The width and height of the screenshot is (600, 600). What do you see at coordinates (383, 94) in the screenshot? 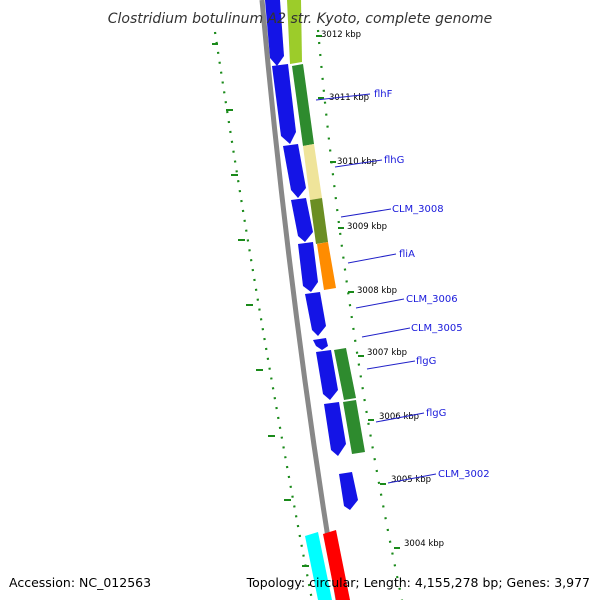
I see `gene-label-flhf: flhF` at bounding box center [383, 94].